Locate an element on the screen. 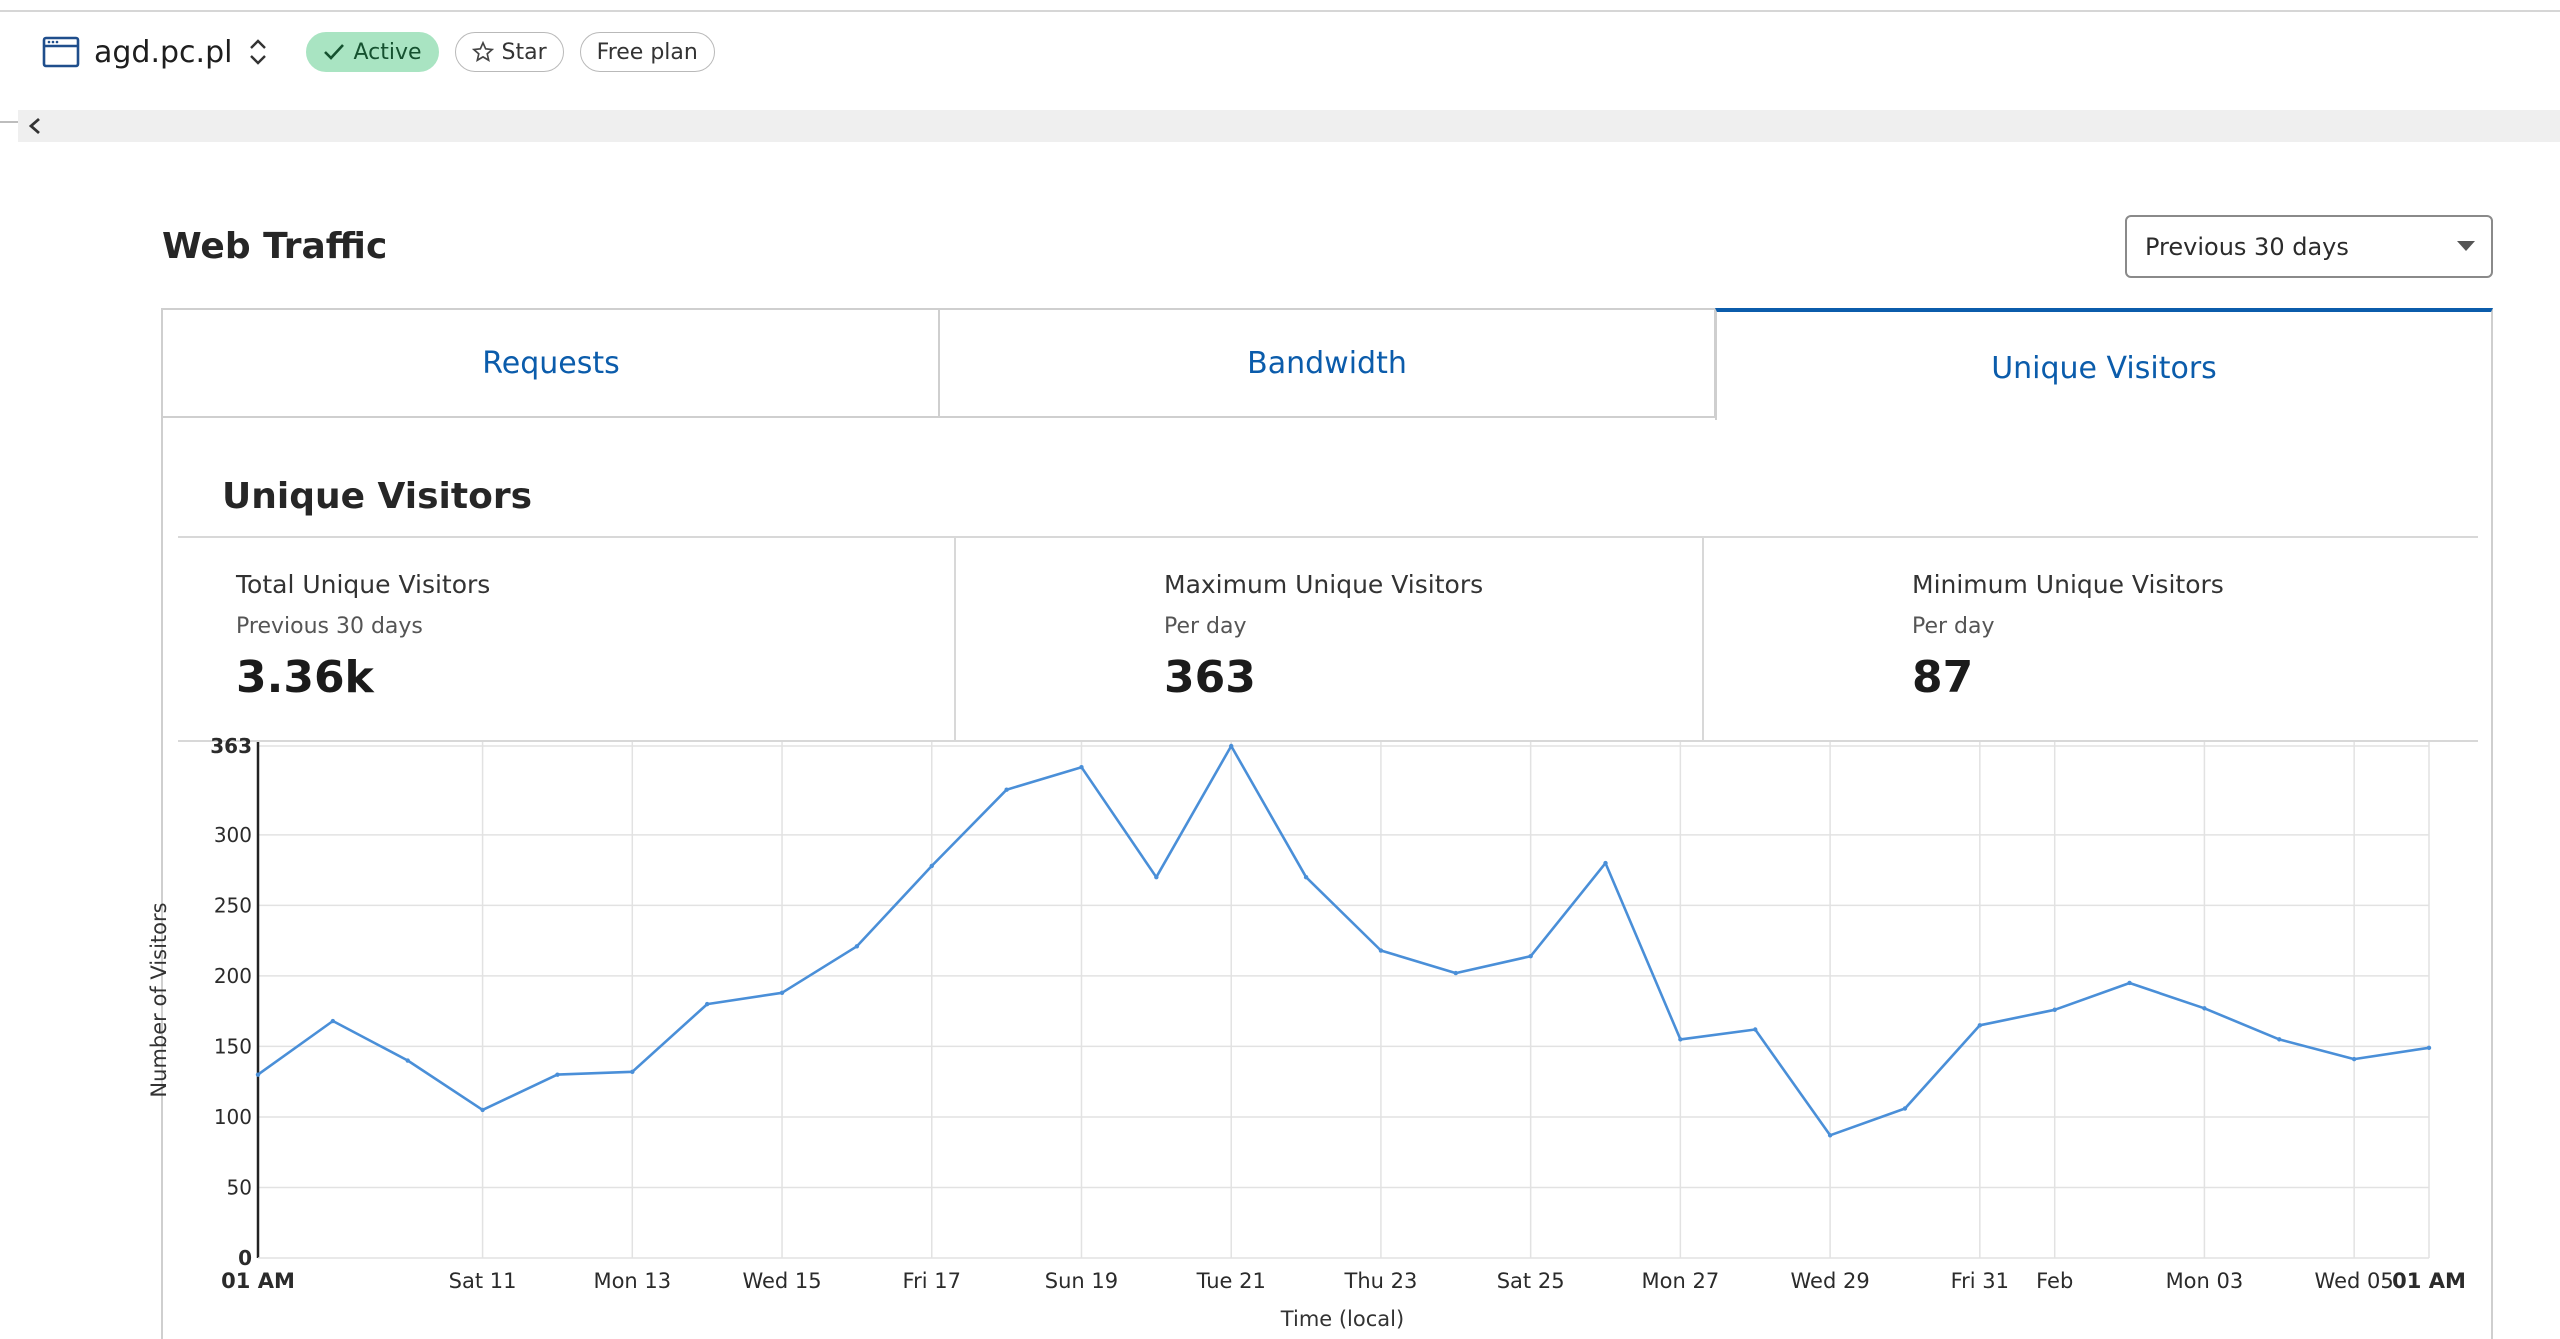 The height and width of the screenshot is (1339, 2560). x-tick-label: Sun 19 is located at coordinates (1081, 1281).